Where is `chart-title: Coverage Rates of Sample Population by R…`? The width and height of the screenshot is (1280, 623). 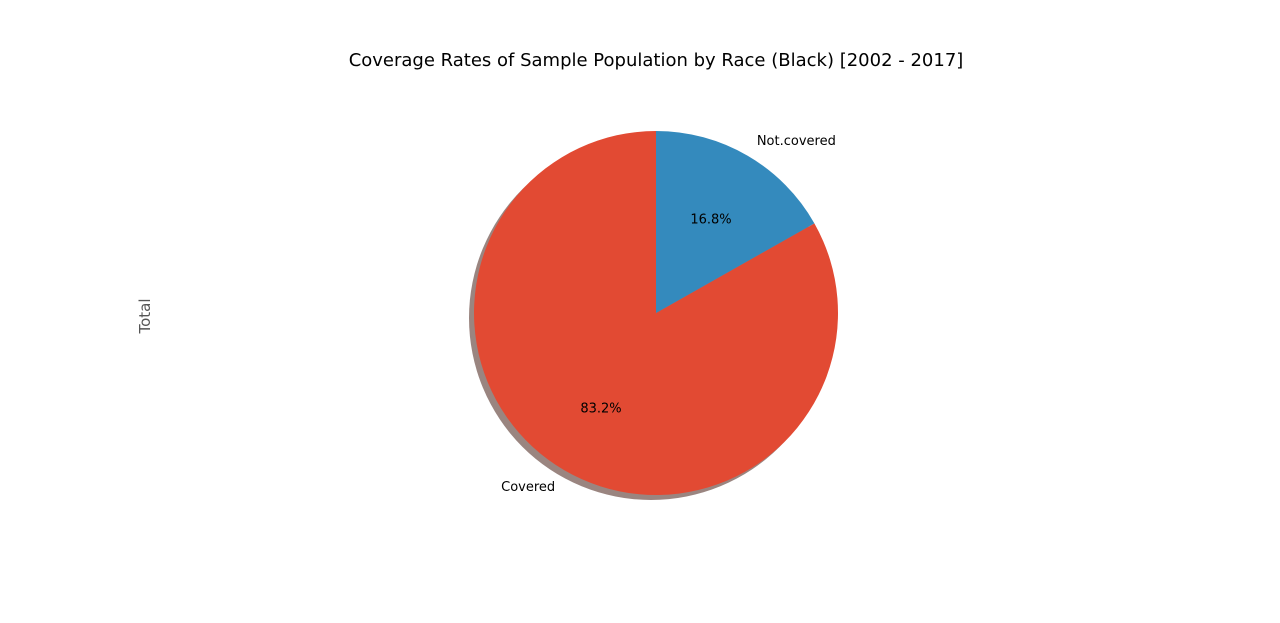
chart-title: Coverage Rates of Sample Population by R… is located at coordinates (656, 60).